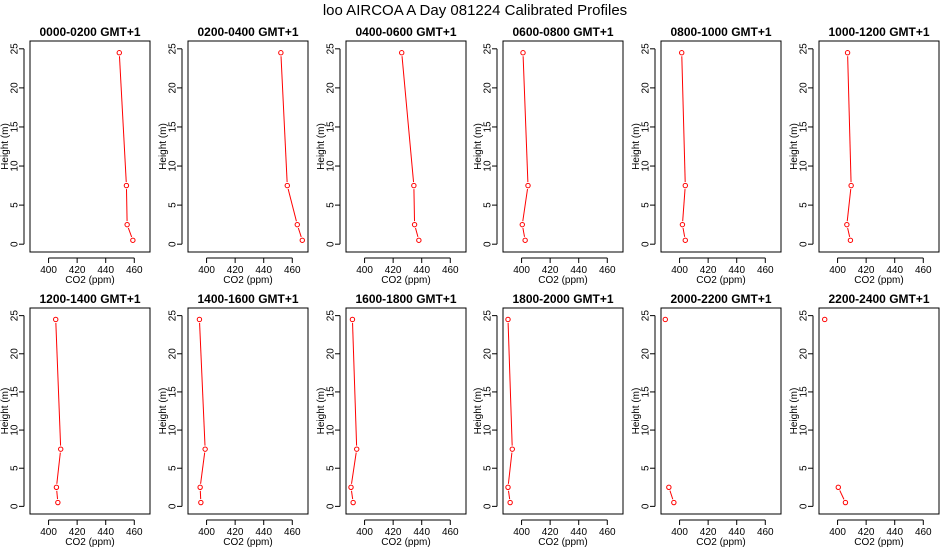 The width and height of the screenshot is (950, 550). I want to click on panel-title: 2200-2400 GMT+1, so click(878, 299).